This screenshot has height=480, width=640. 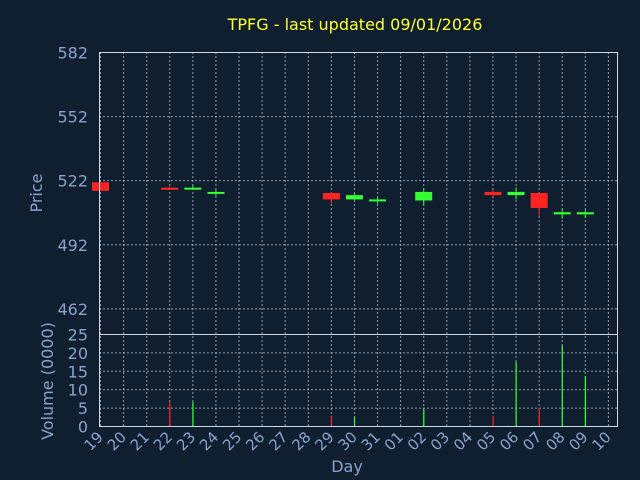 I want to click on x-axis-label: Day, so click(x=347, y=466).